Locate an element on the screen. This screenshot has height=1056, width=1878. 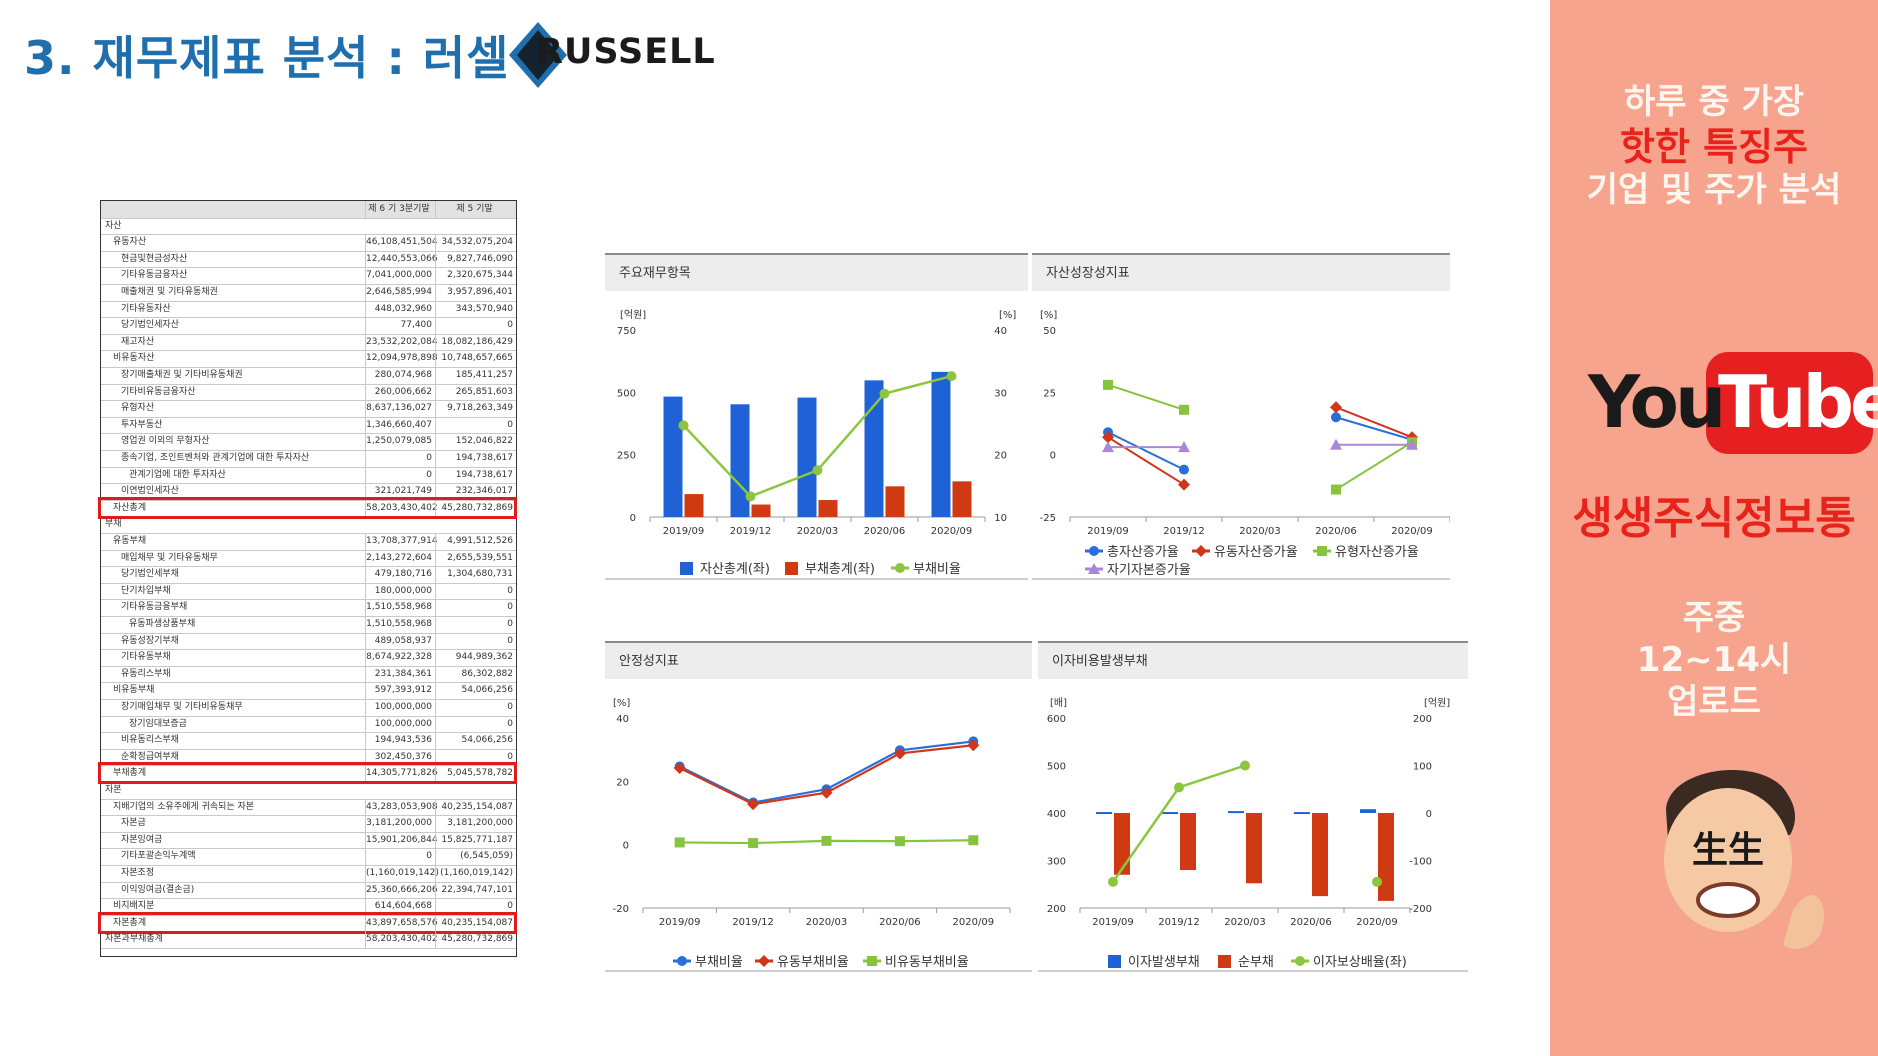
avatar-memoji-icon: 生生 is located at coordinates (1744, 859).